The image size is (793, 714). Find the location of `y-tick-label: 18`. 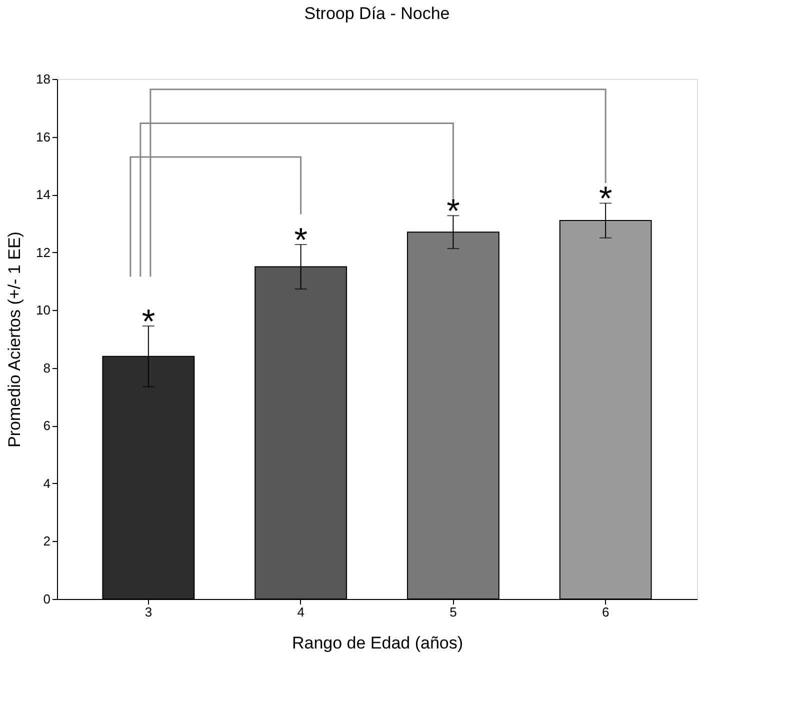

y-tick-label: 18 is located at coordinates (43, 79).